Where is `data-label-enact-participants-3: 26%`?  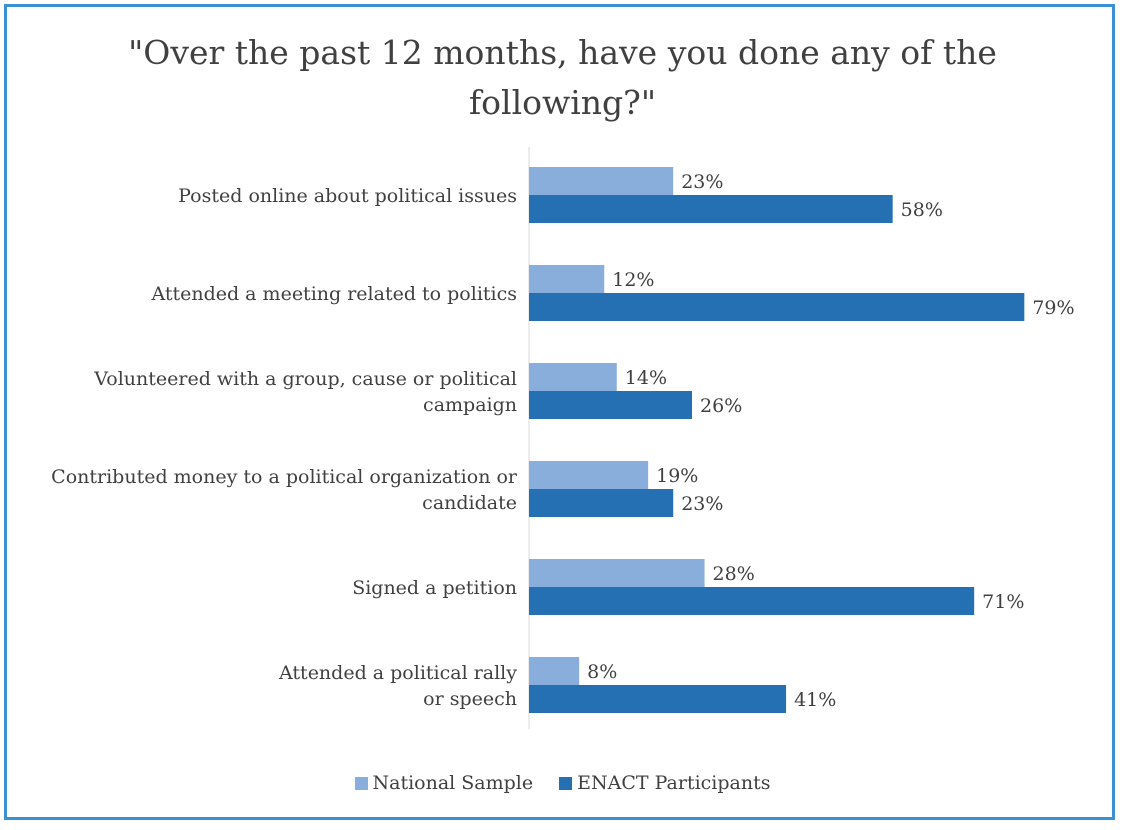
data-label-enact-participants-3: 26% is located at coordinates (721, 406).